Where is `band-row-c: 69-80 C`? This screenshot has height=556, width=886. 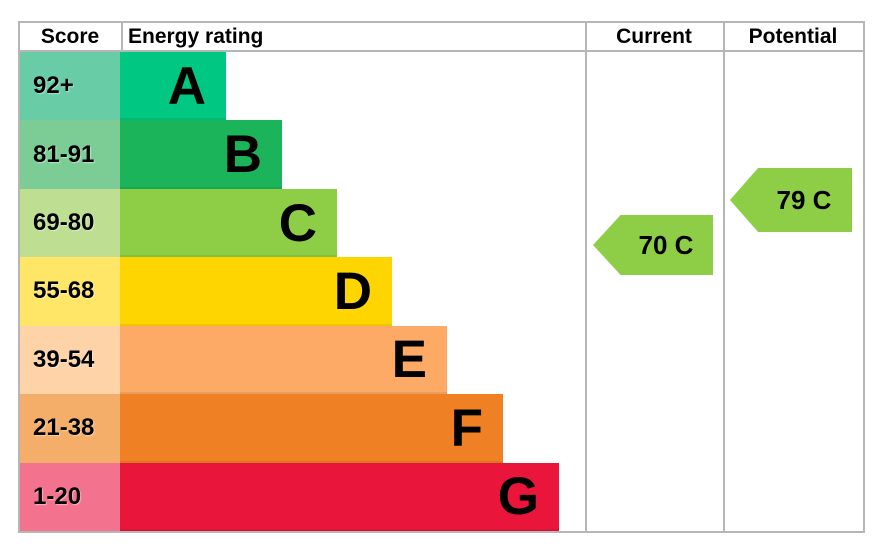 band-row-c: 69-80 C is located at coordinates (441, 223).